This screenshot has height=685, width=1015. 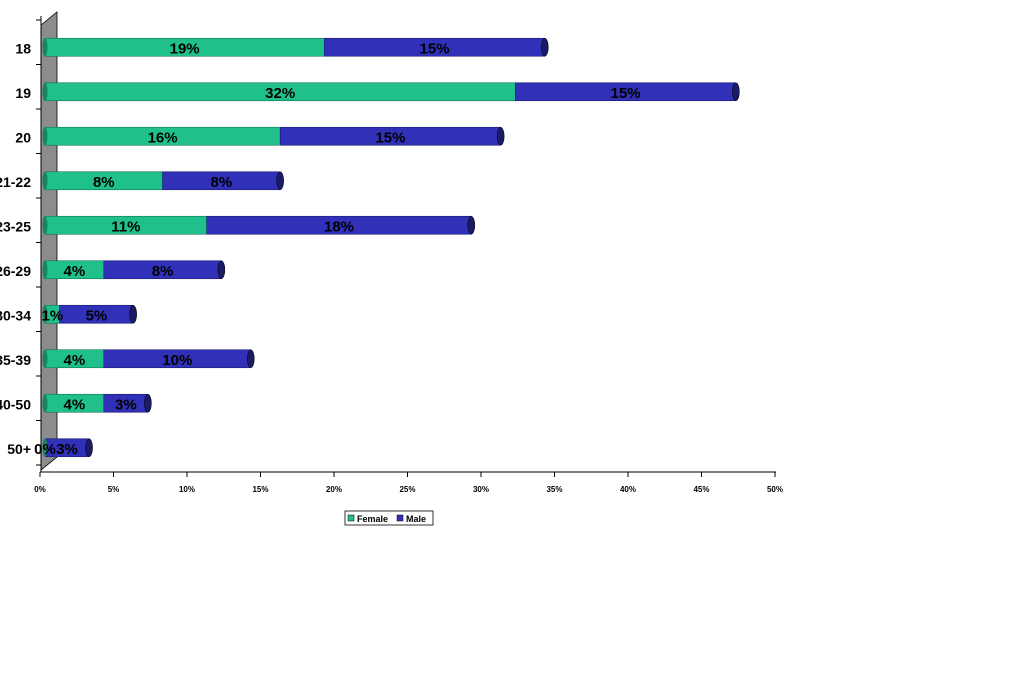 I want to click on legend-label-female: Female, so click(x=372, y=519).